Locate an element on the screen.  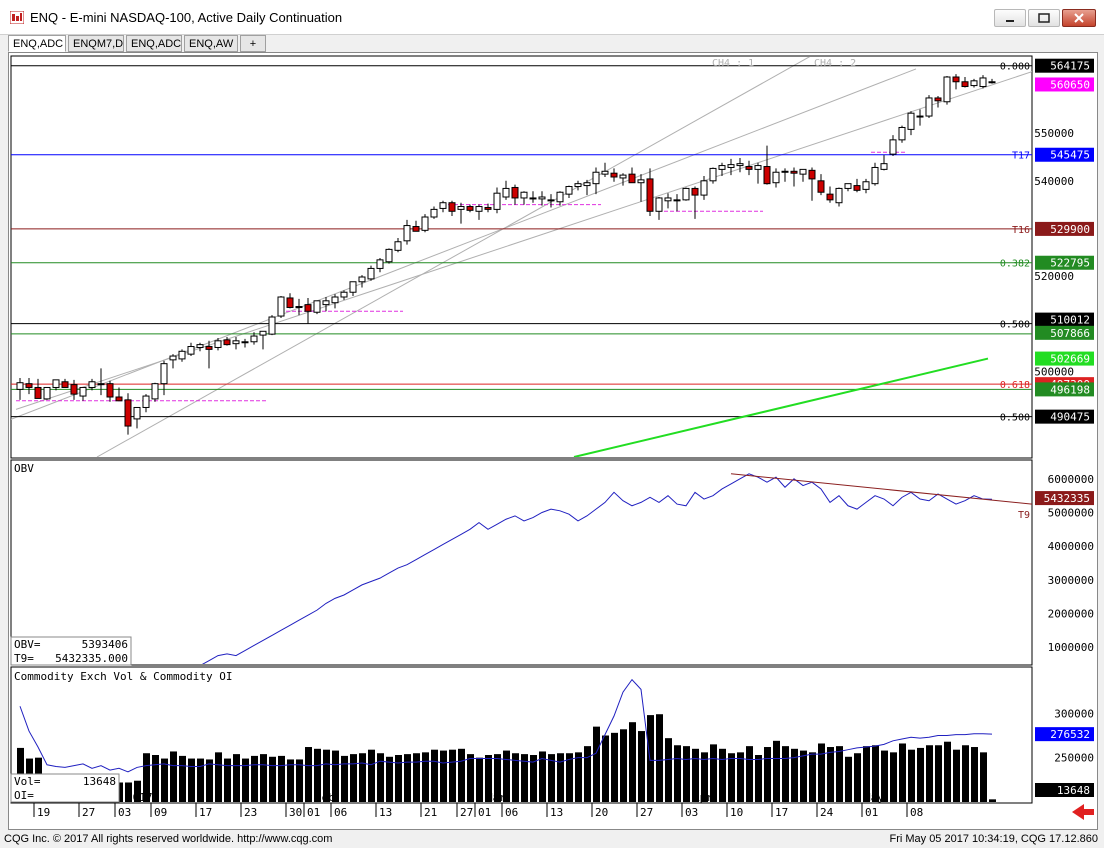
day-label-2: 03 is located at coordinates (124, 812).